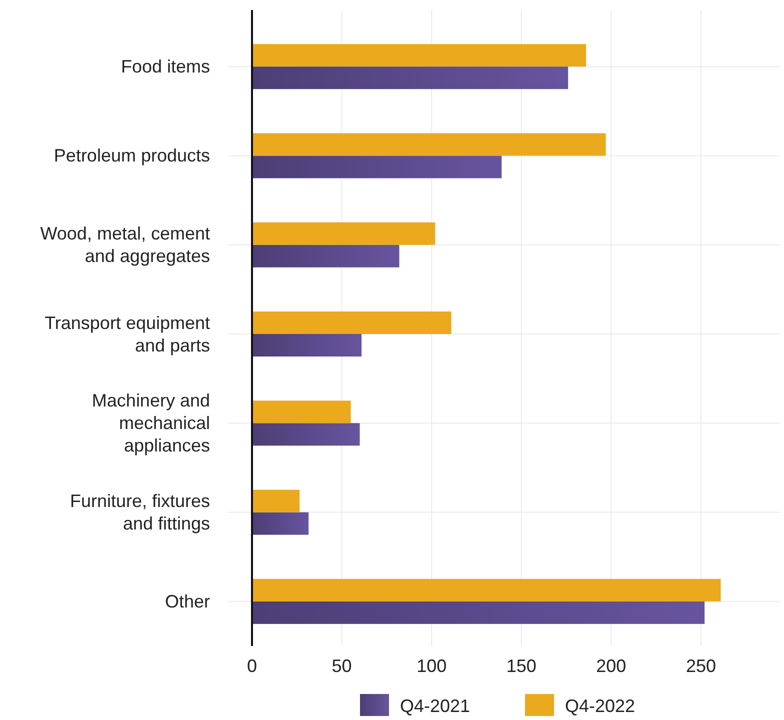 The height and width of the screenshot is (720, 784). I want to click on x-tick-label: 250, so click(701, 666).